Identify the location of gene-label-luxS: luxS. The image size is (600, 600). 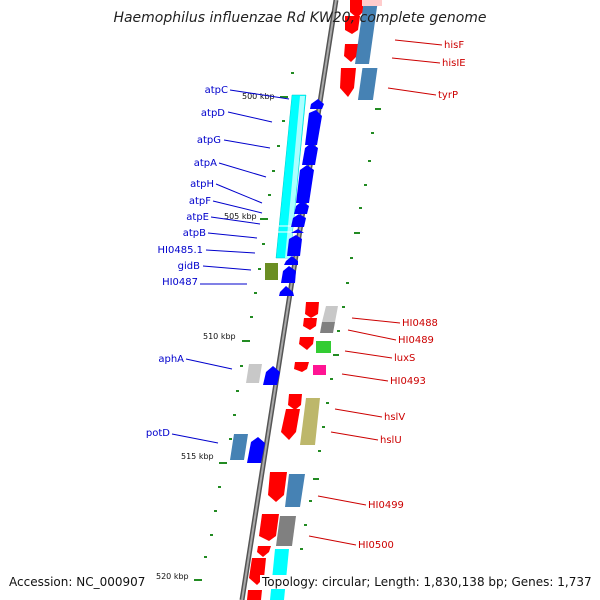
(404, 358).